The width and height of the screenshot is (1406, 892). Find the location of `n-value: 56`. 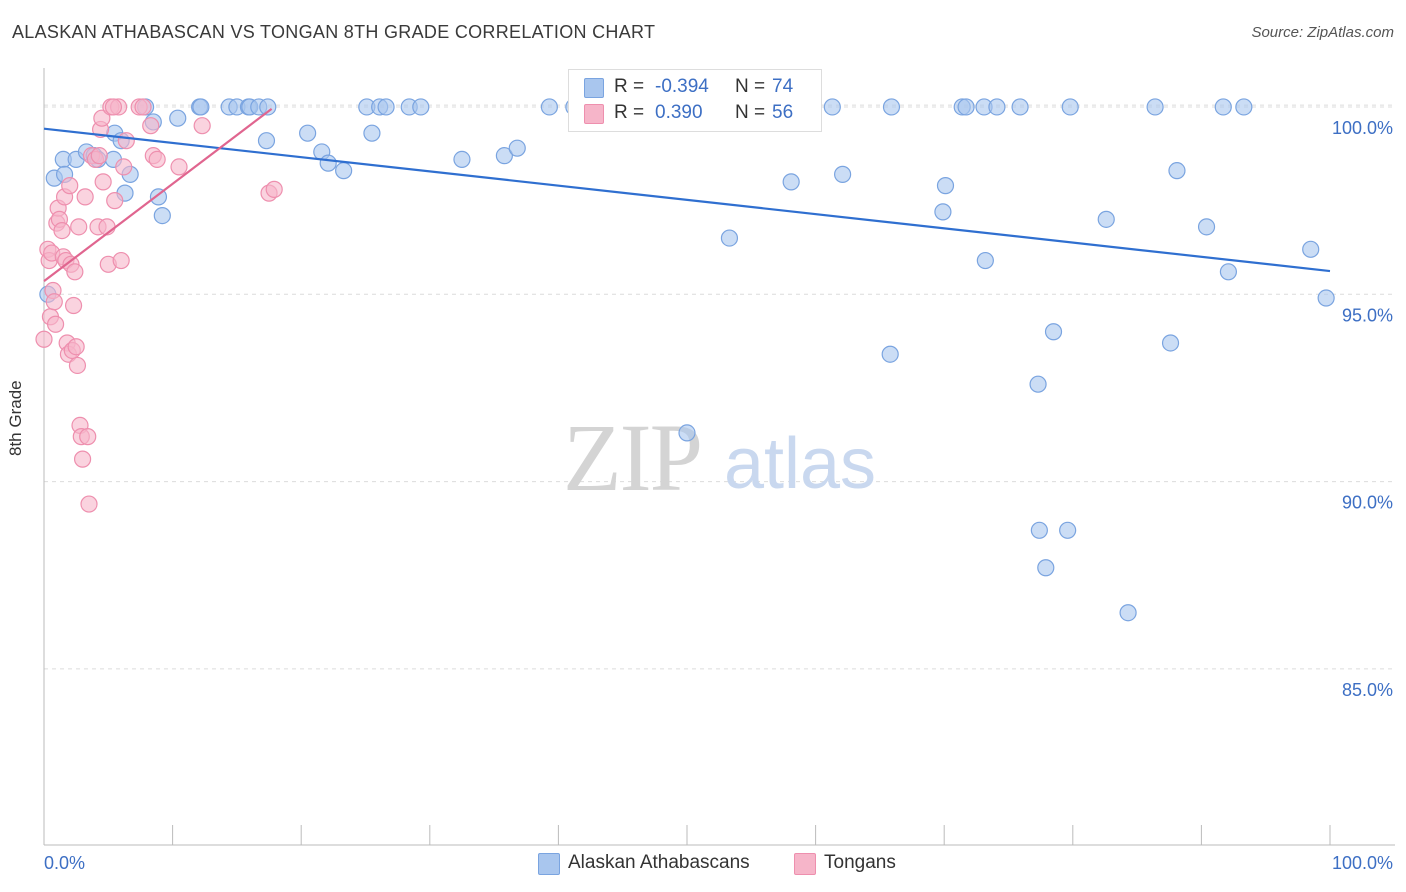

n-value: 56 is located at coordinates (783, 112).